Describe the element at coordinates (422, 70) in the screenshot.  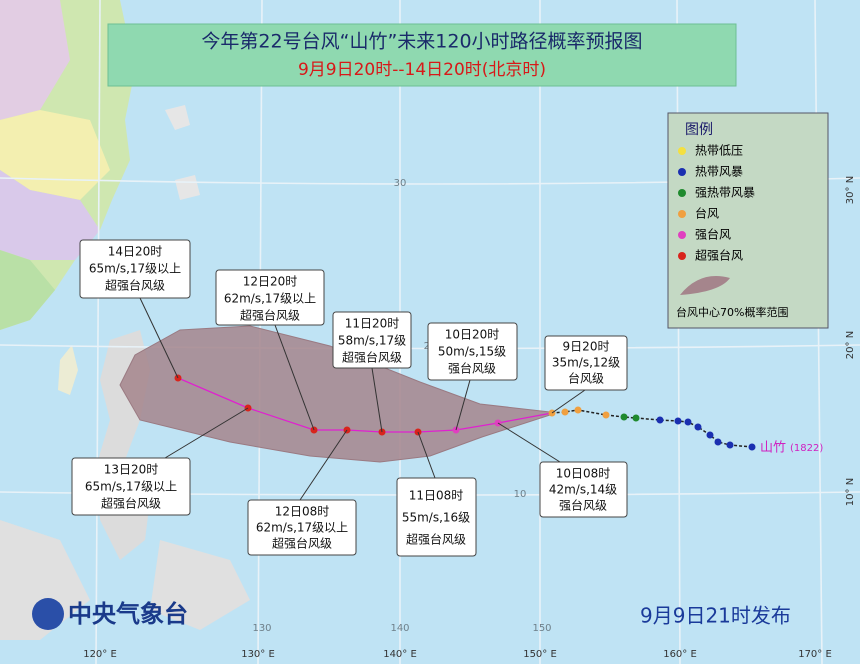
I see `subtitle: 9月9日20时--14日20时(北京时)` at that location.